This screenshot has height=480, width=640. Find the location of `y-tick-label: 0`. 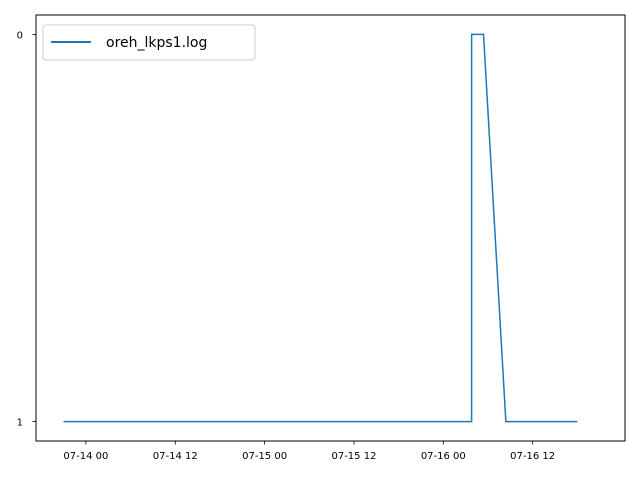

y-tick-label: 0 is located at coordinates (20, 35).